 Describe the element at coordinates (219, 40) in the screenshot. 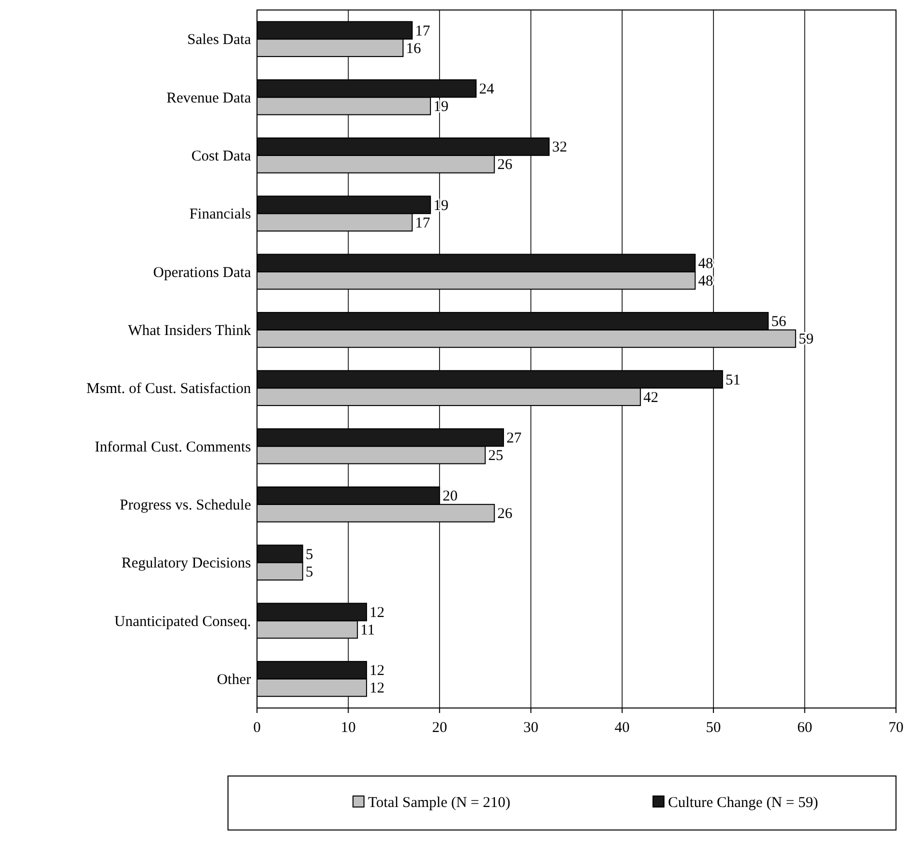

I see `y-tick-label: Sales Data` at that location.